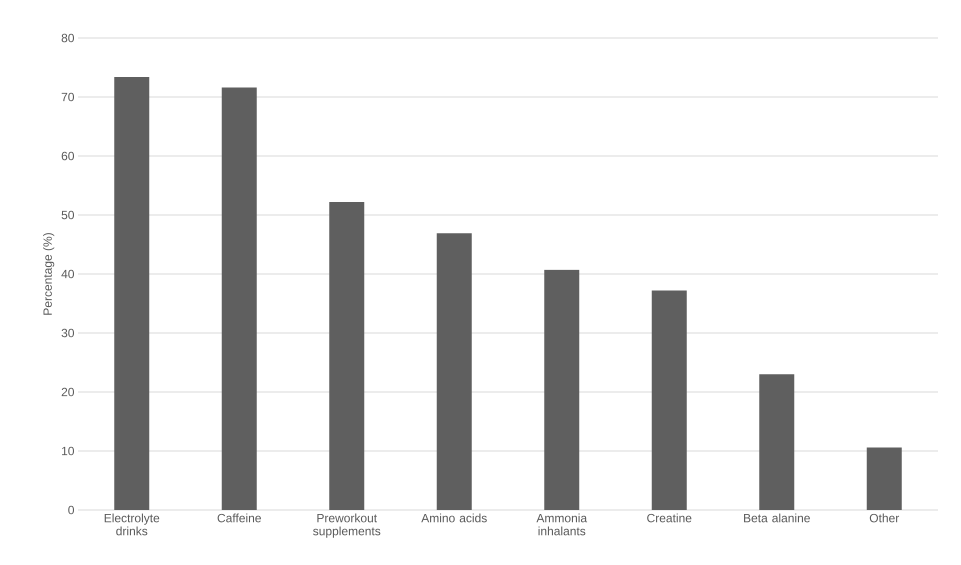  I want to click on y-tick-label: 60, so click(68, 156).